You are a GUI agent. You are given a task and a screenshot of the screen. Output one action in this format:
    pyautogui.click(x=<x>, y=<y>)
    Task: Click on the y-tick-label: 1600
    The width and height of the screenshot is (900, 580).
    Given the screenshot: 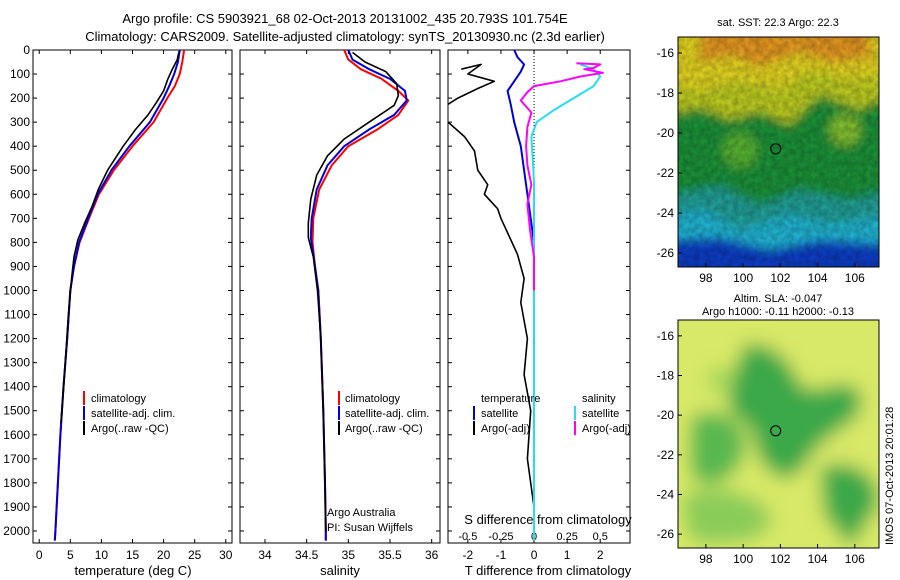 What is the action you would take?
    pyautogui.click(x=16, y=435)
    